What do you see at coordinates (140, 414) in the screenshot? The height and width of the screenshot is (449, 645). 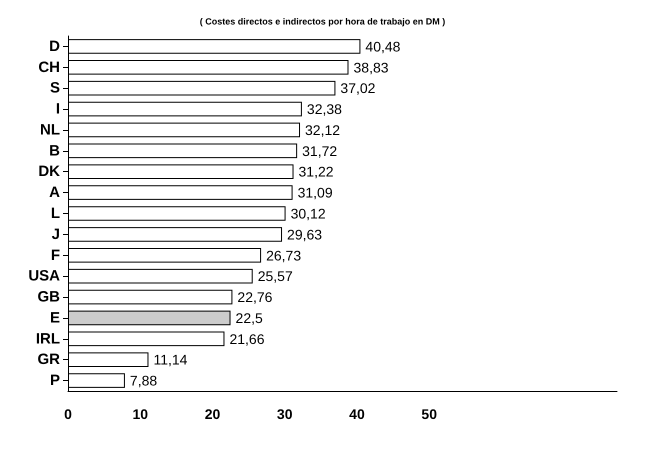 I see `x-tick-label: 10` at bounding box center [140, 414].